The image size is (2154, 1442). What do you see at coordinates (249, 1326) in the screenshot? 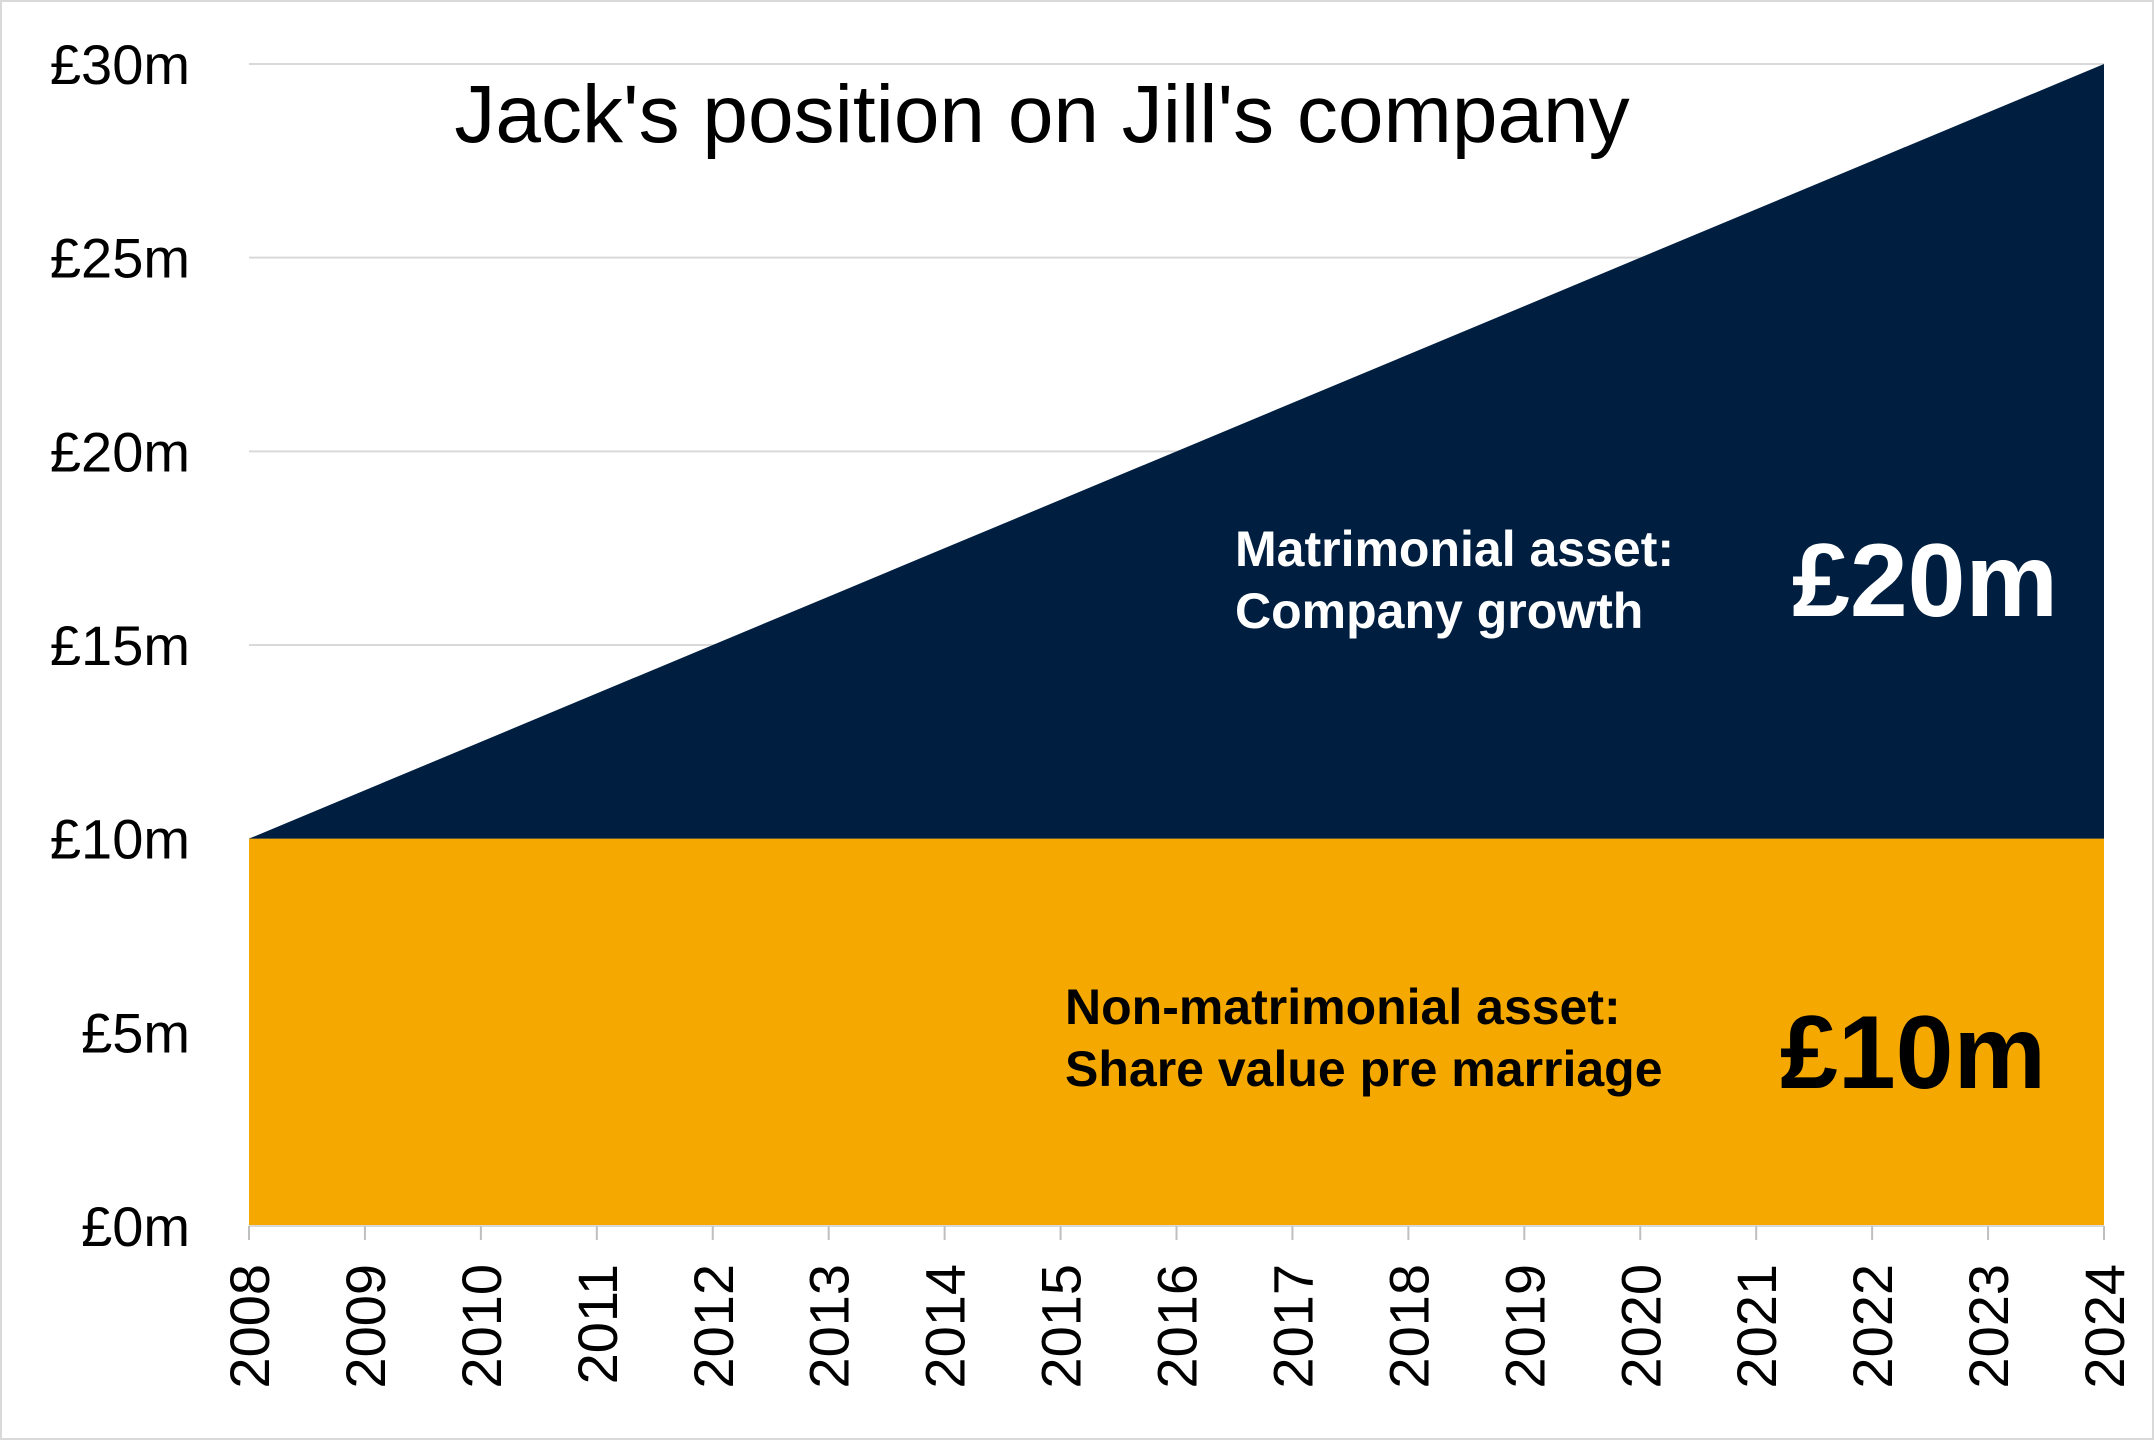
I see `x-tick-label: 2008` at bounding box center [249, 1326].